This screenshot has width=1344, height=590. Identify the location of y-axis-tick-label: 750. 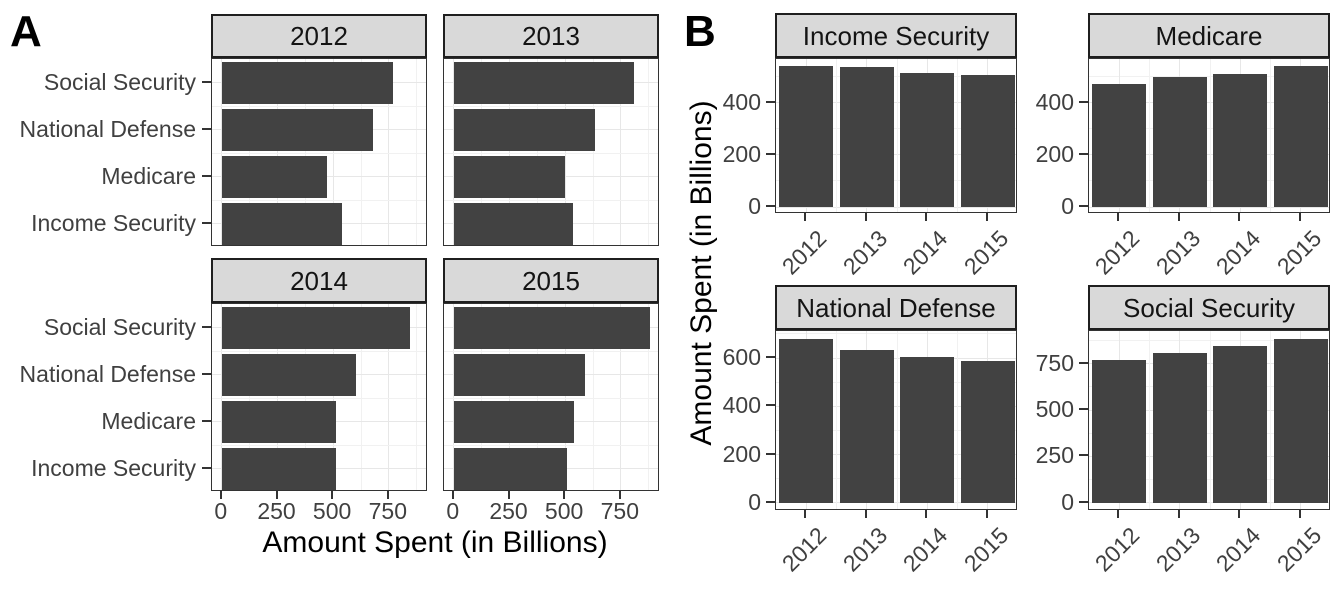
(1054, 362).